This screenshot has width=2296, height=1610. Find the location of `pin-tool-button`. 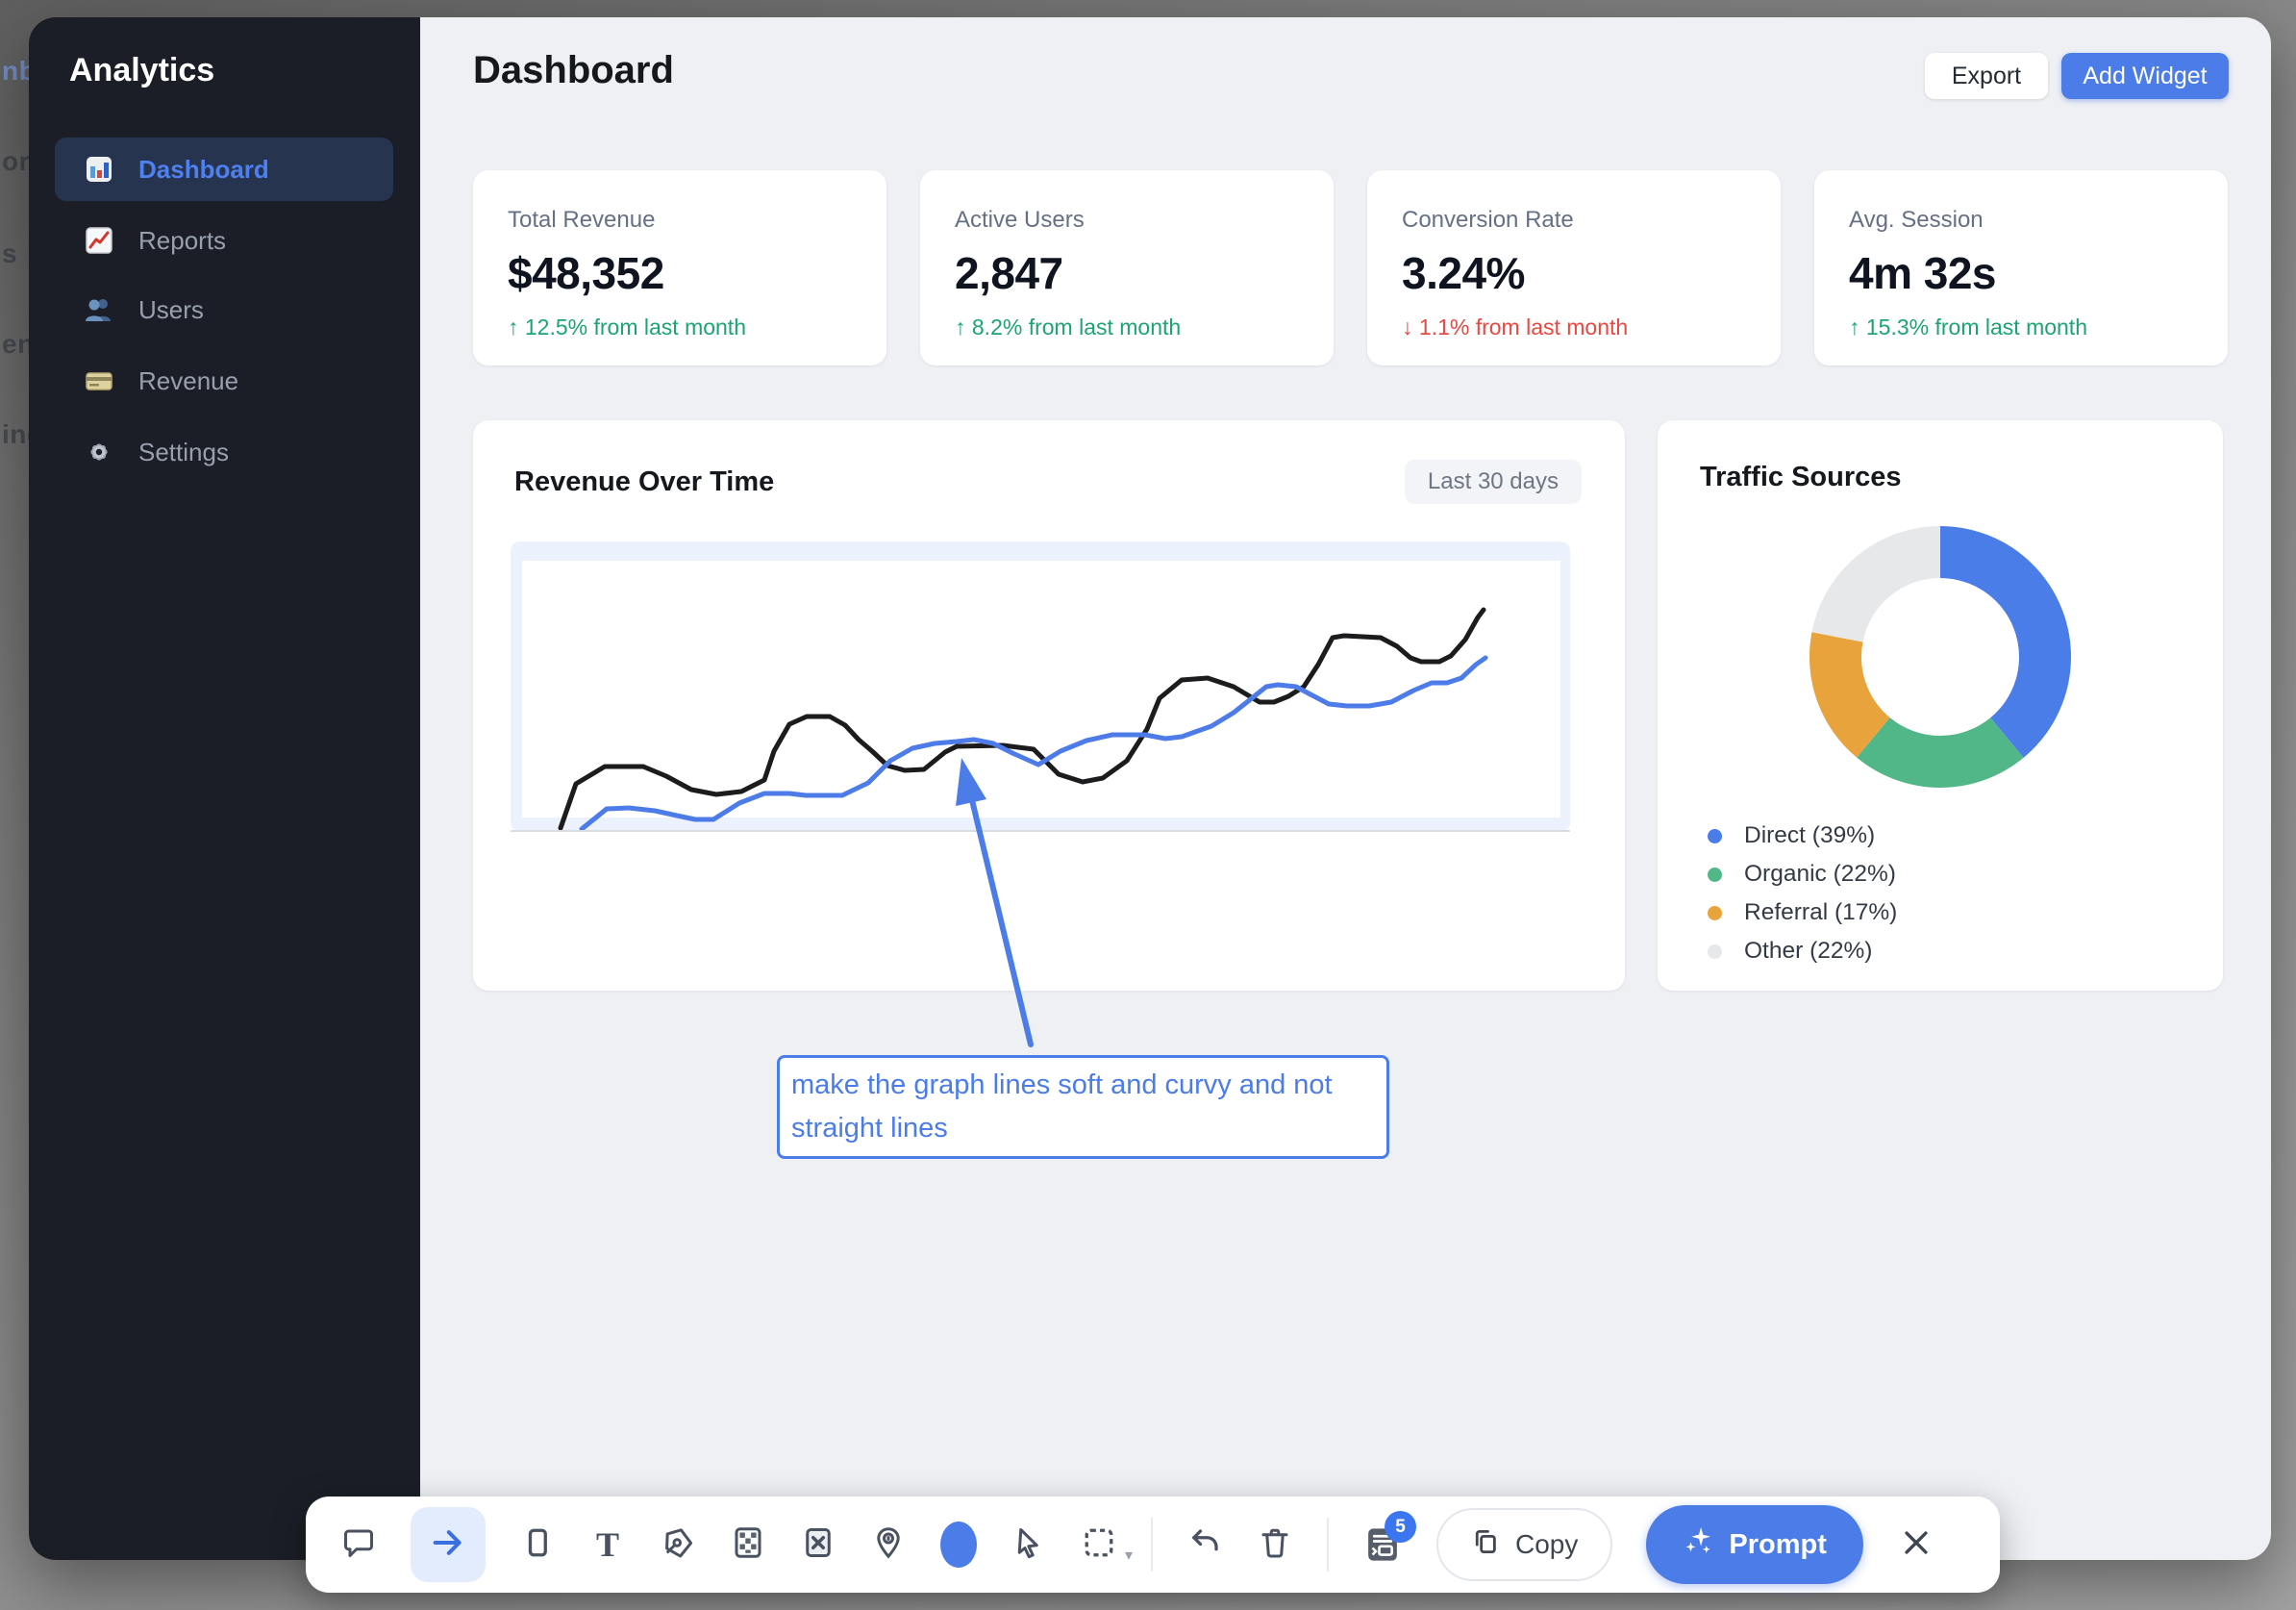

pin-tool-button is located at coordinates (888, 1544).